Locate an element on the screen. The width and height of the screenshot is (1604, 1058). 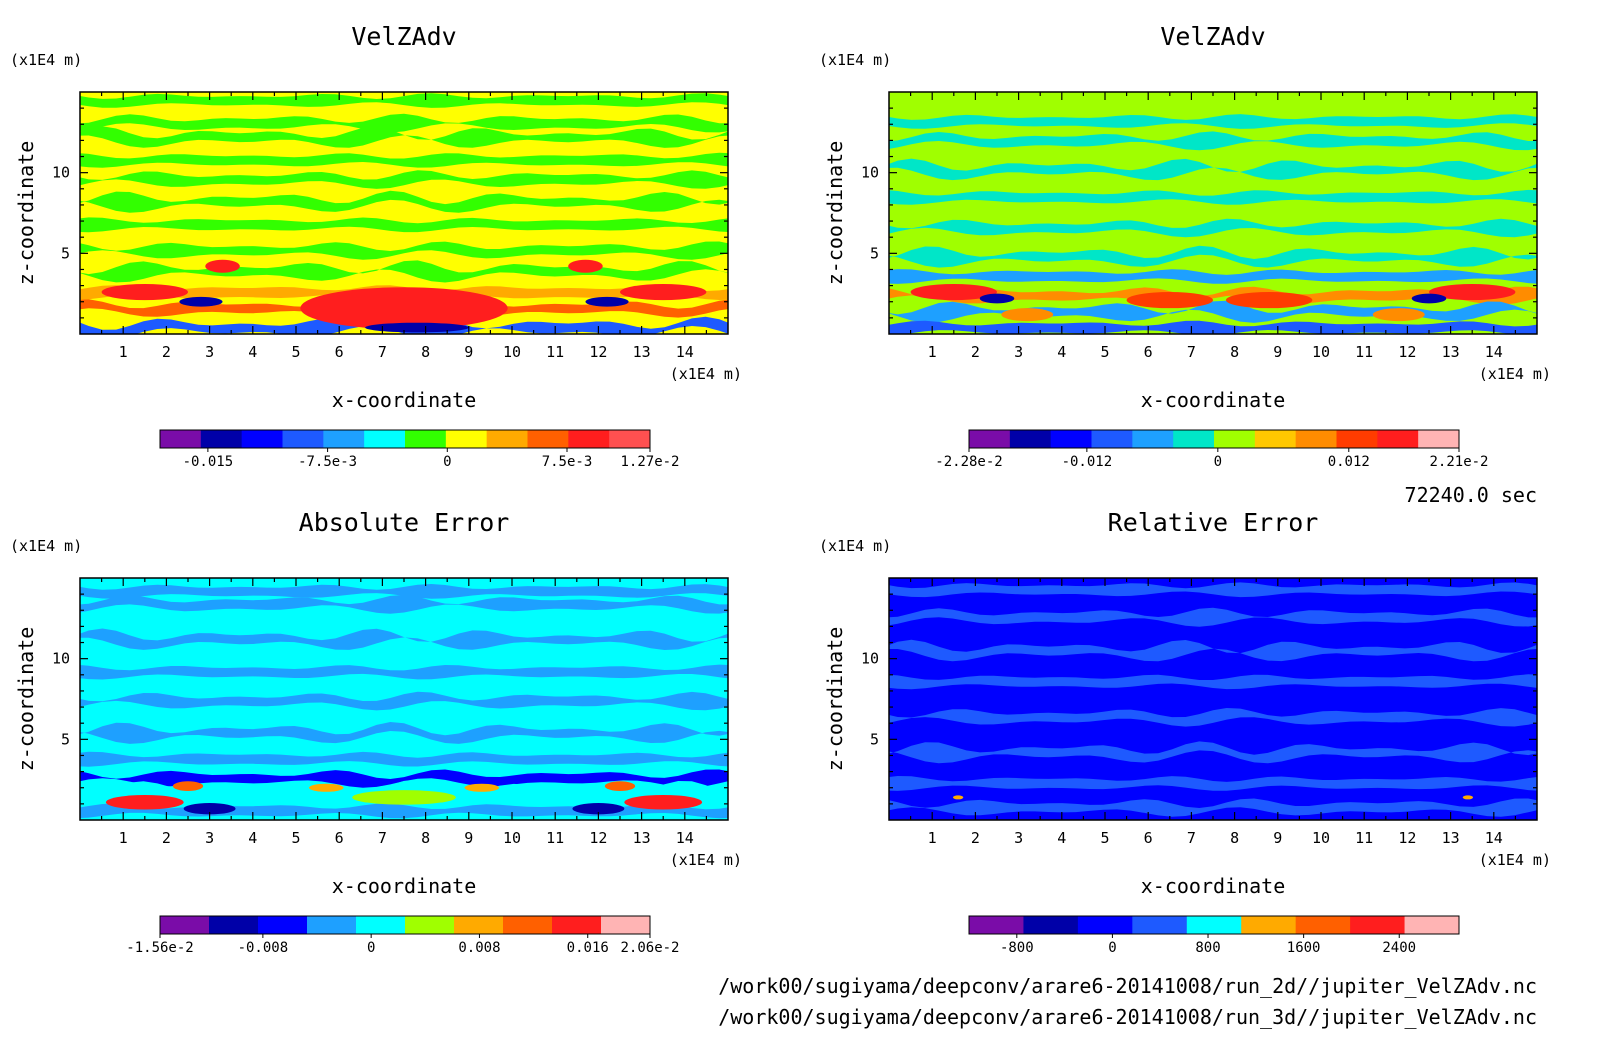
colorbar-frame is located at coordinates (405, 439).